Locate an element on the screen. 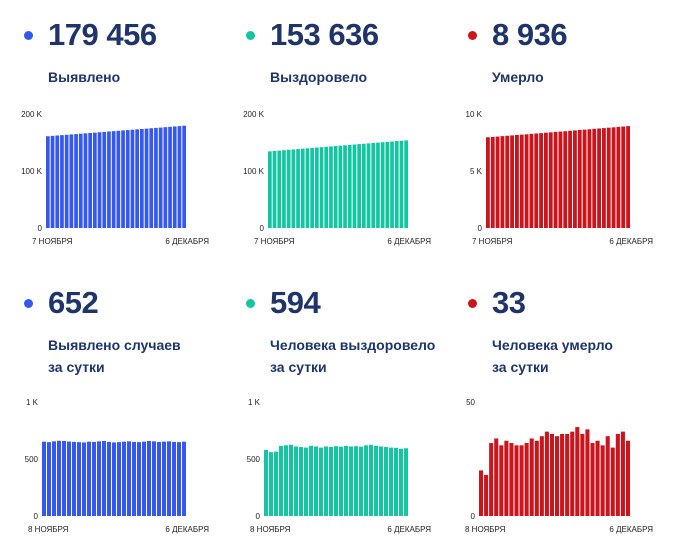 This screenshot has width=682, height=545. y-tick-label: 0 is located at coordinates (258, 516).